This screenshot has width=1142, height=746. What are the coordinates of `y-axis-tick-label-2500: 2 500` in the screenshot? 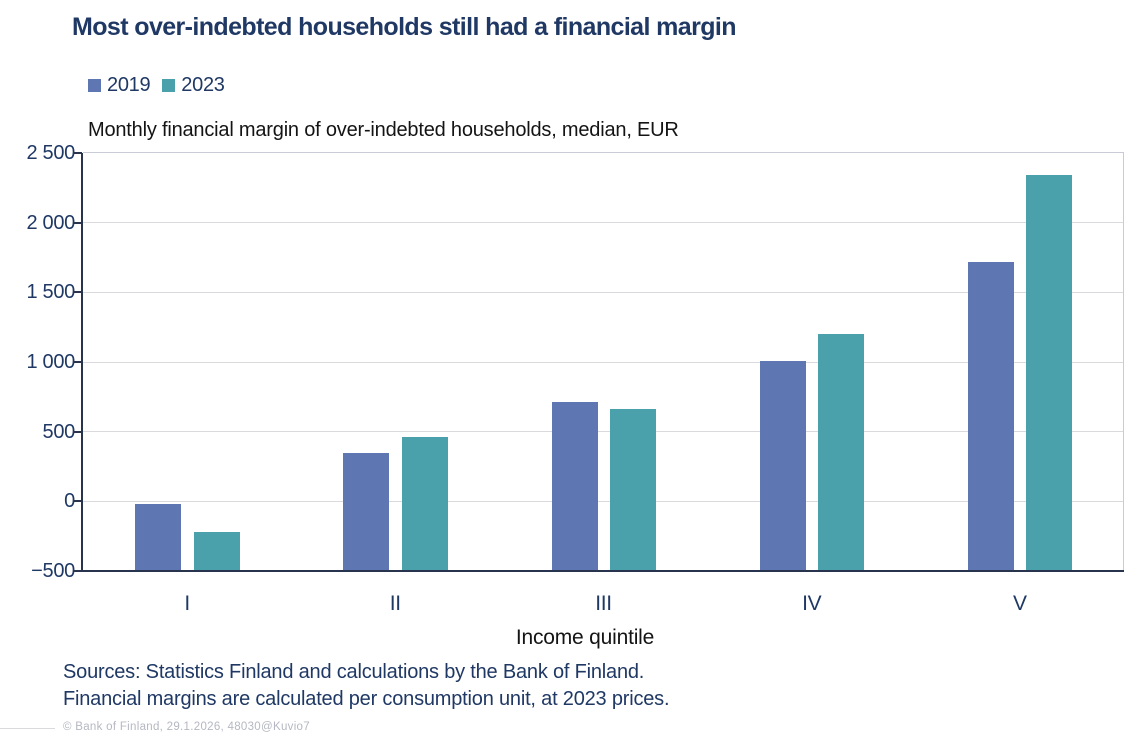 It's located at (50, 153).